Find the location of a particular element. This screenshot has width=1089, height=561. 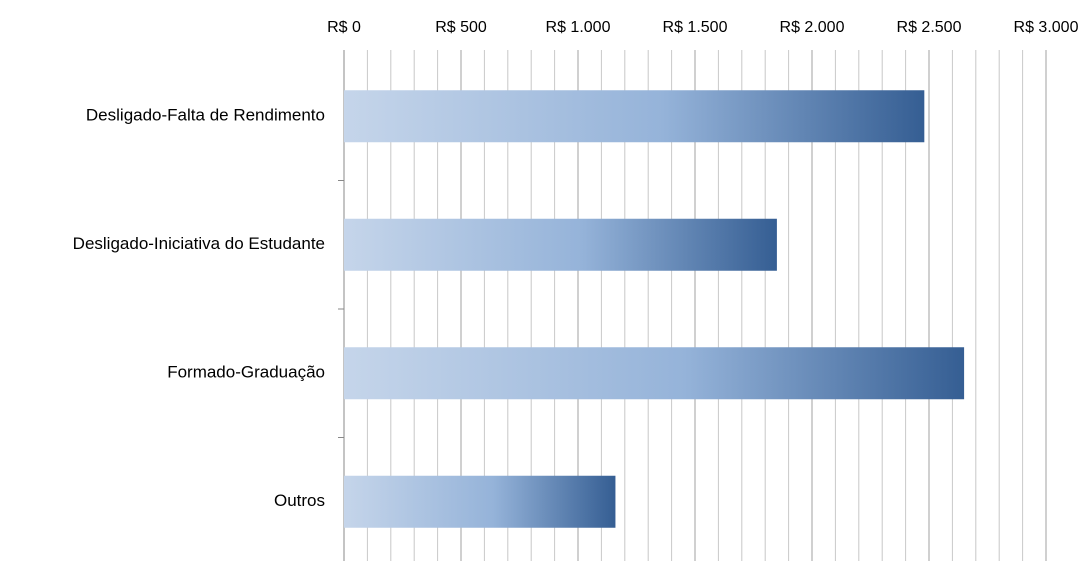

x-tick-label: R$ 1.500 is located at coordinates (695, 27).